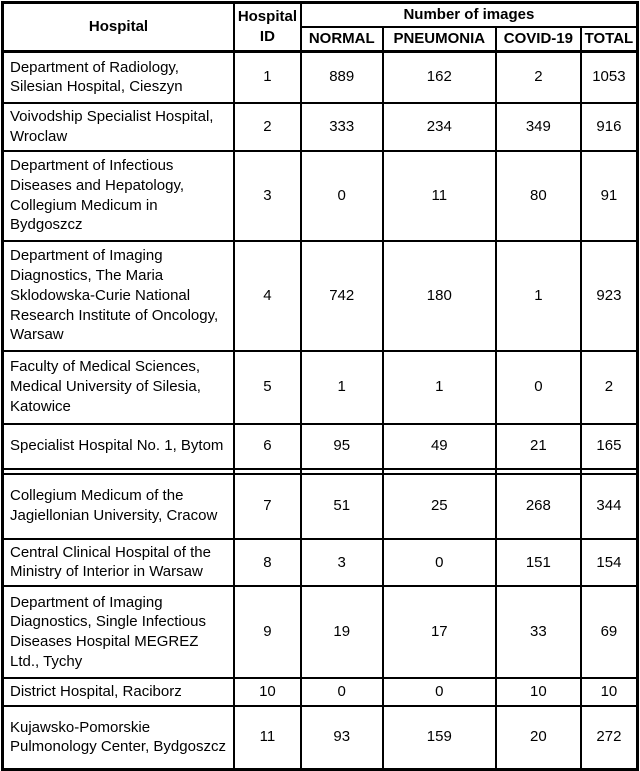 This screenshot has height=771, width=640. Describe the element at coordinates (609, 195) in the screenshot. I see `total-count-cell: 91` at that location.